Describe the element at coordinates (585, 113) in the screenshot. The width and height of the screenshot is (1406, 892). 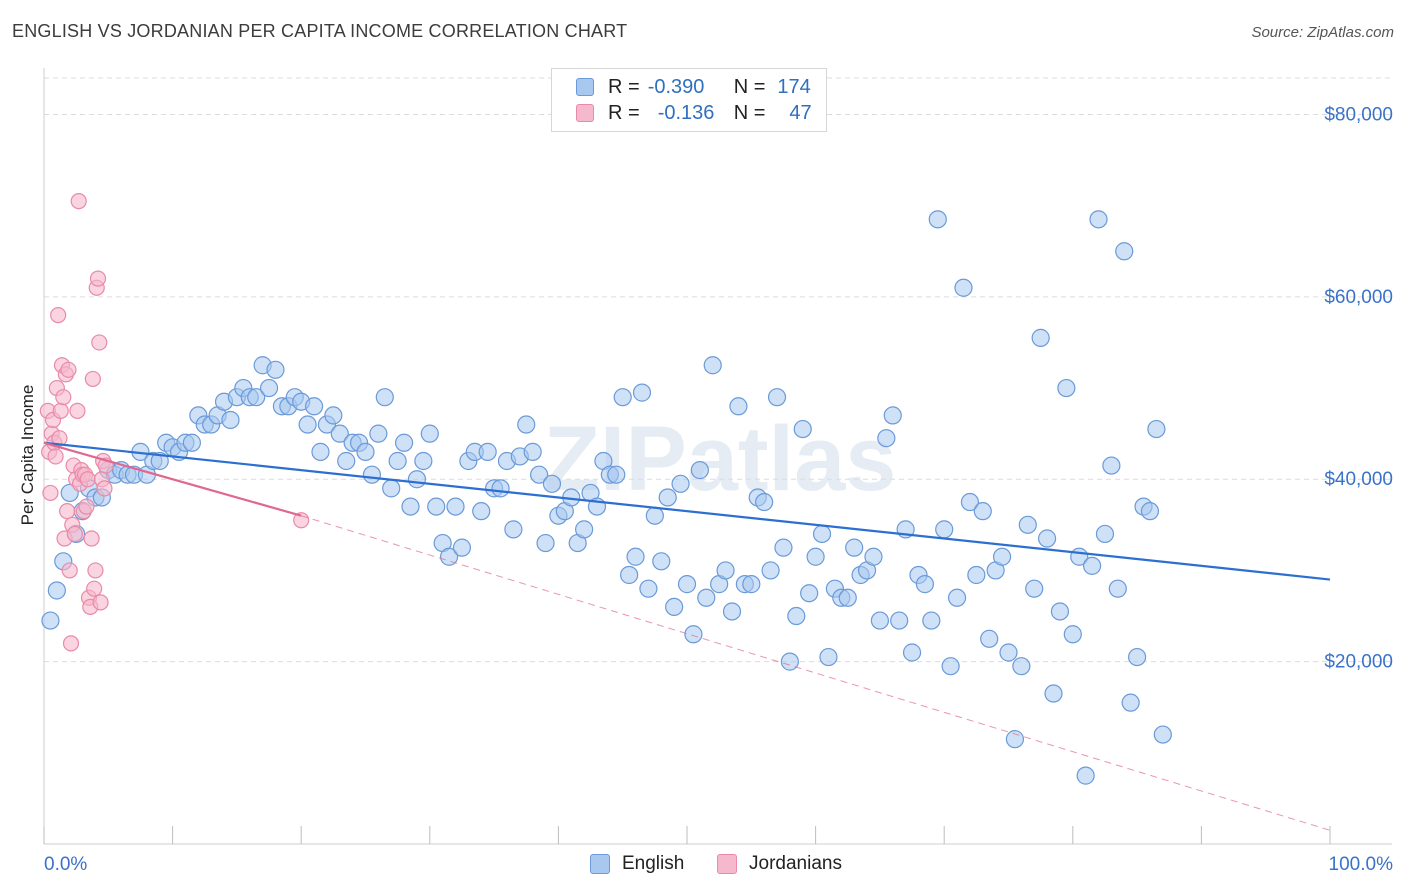
I see `legend-swatch-jordanians` at that location.